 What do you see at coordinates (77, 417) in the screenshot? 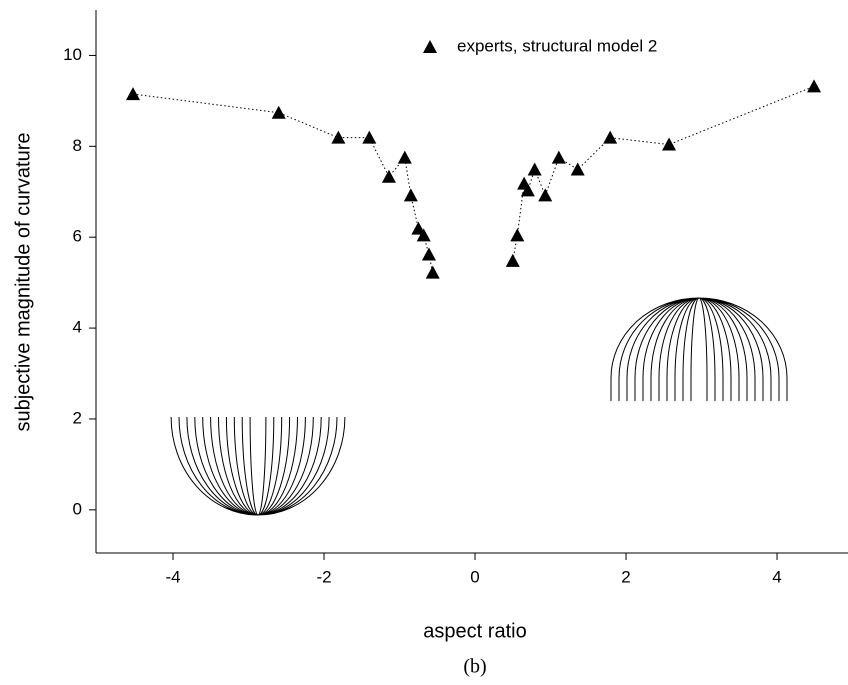
I see `y-tick-label: 2` at bounding box center [77, 417].